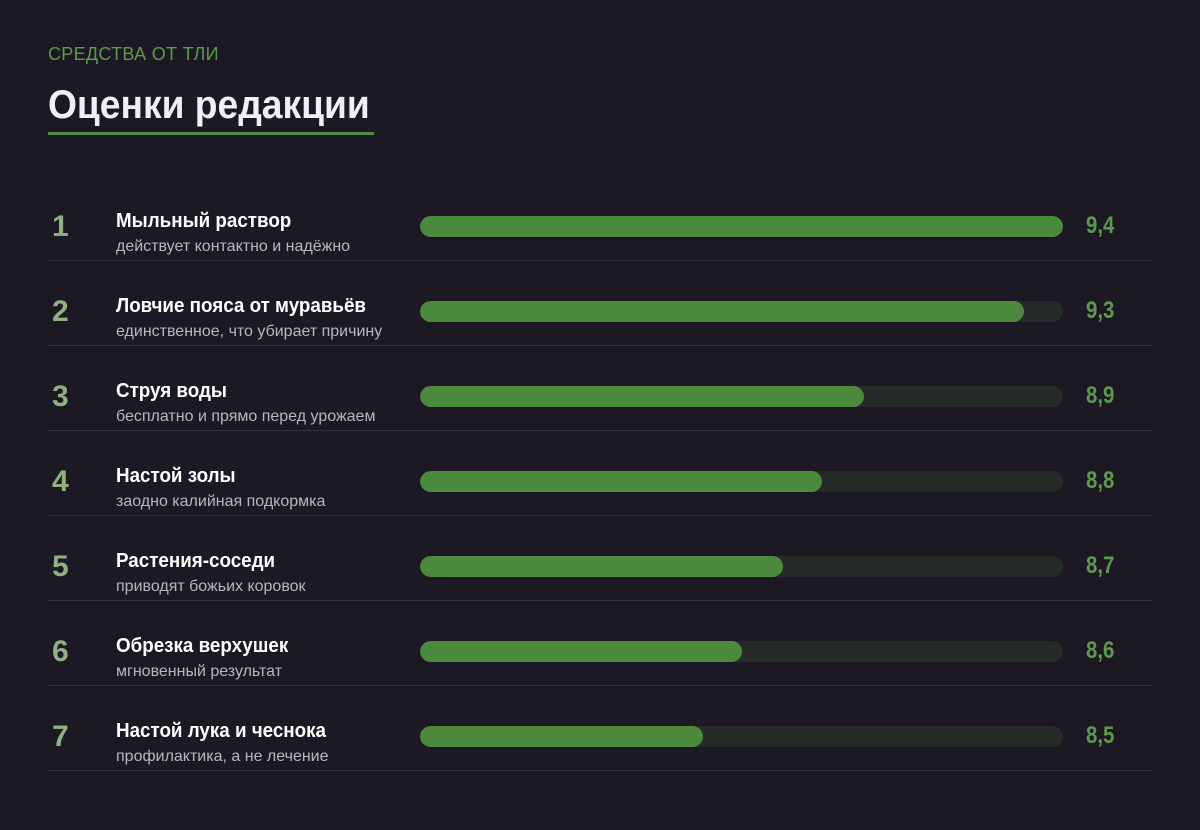 The image size is (1200, 830). I want to click on item-name: Ловчие пояса от муравьёв, so click(241, 306).